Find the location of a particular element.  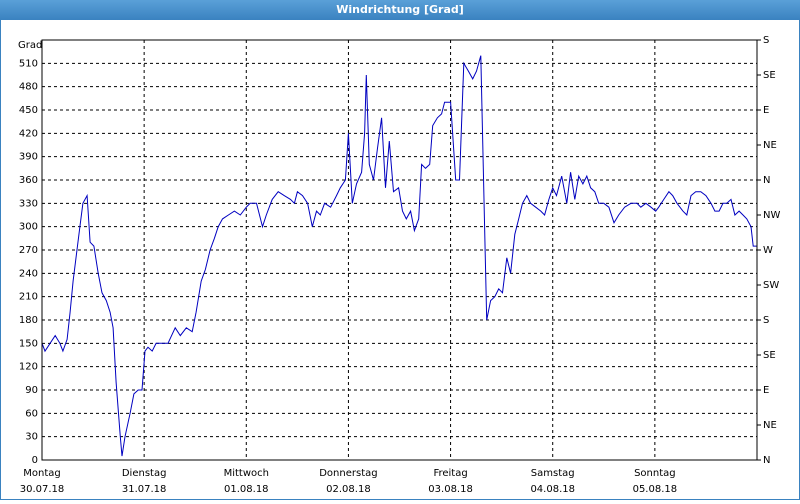

x-tick-date: 01.08.18 is located at coordinates (246, 489).